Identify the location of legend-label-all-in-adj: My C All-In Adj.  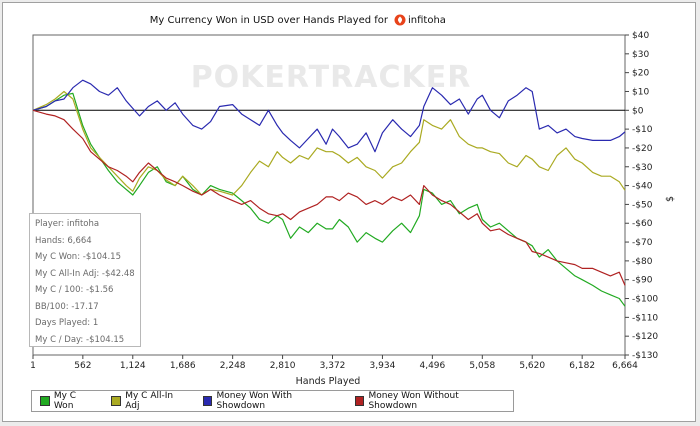
(149, 401).